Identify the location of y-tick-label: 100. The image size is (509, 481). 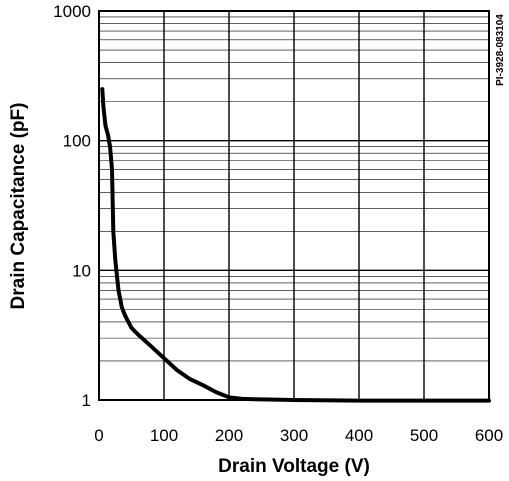
(77, 141).